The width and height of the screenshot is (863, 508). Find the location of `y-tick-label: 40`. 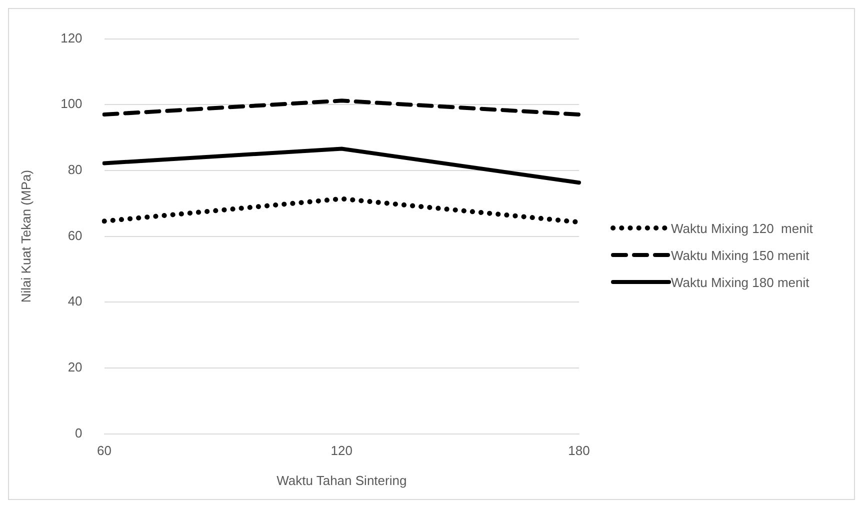

y-tick-label: 40 is located at coordinates (75, 301).